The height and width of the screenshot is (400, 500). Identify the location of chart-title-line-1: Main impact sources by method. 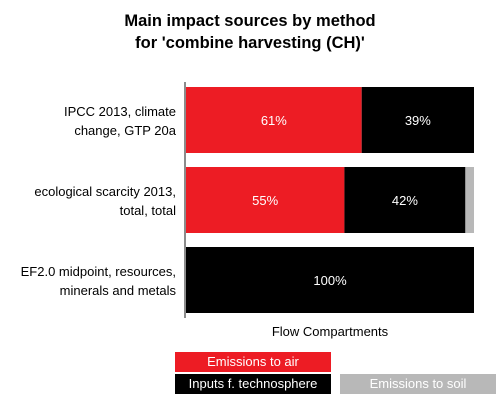
(250, 21).